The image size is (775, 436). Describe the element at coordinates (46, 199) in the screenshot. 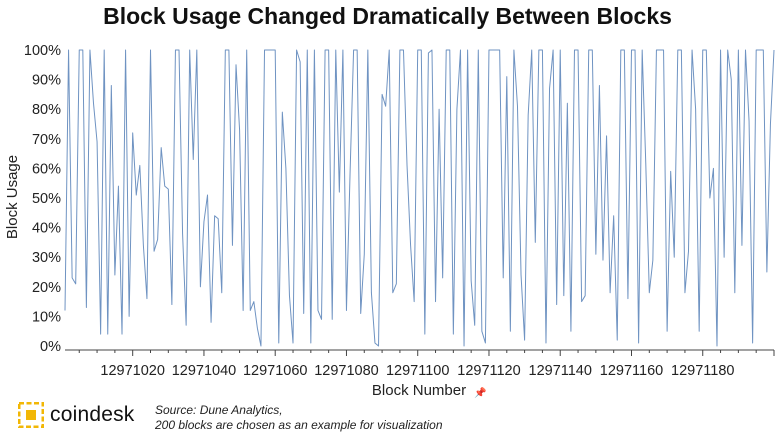

I see `y-tick-label: 50%` at that location.